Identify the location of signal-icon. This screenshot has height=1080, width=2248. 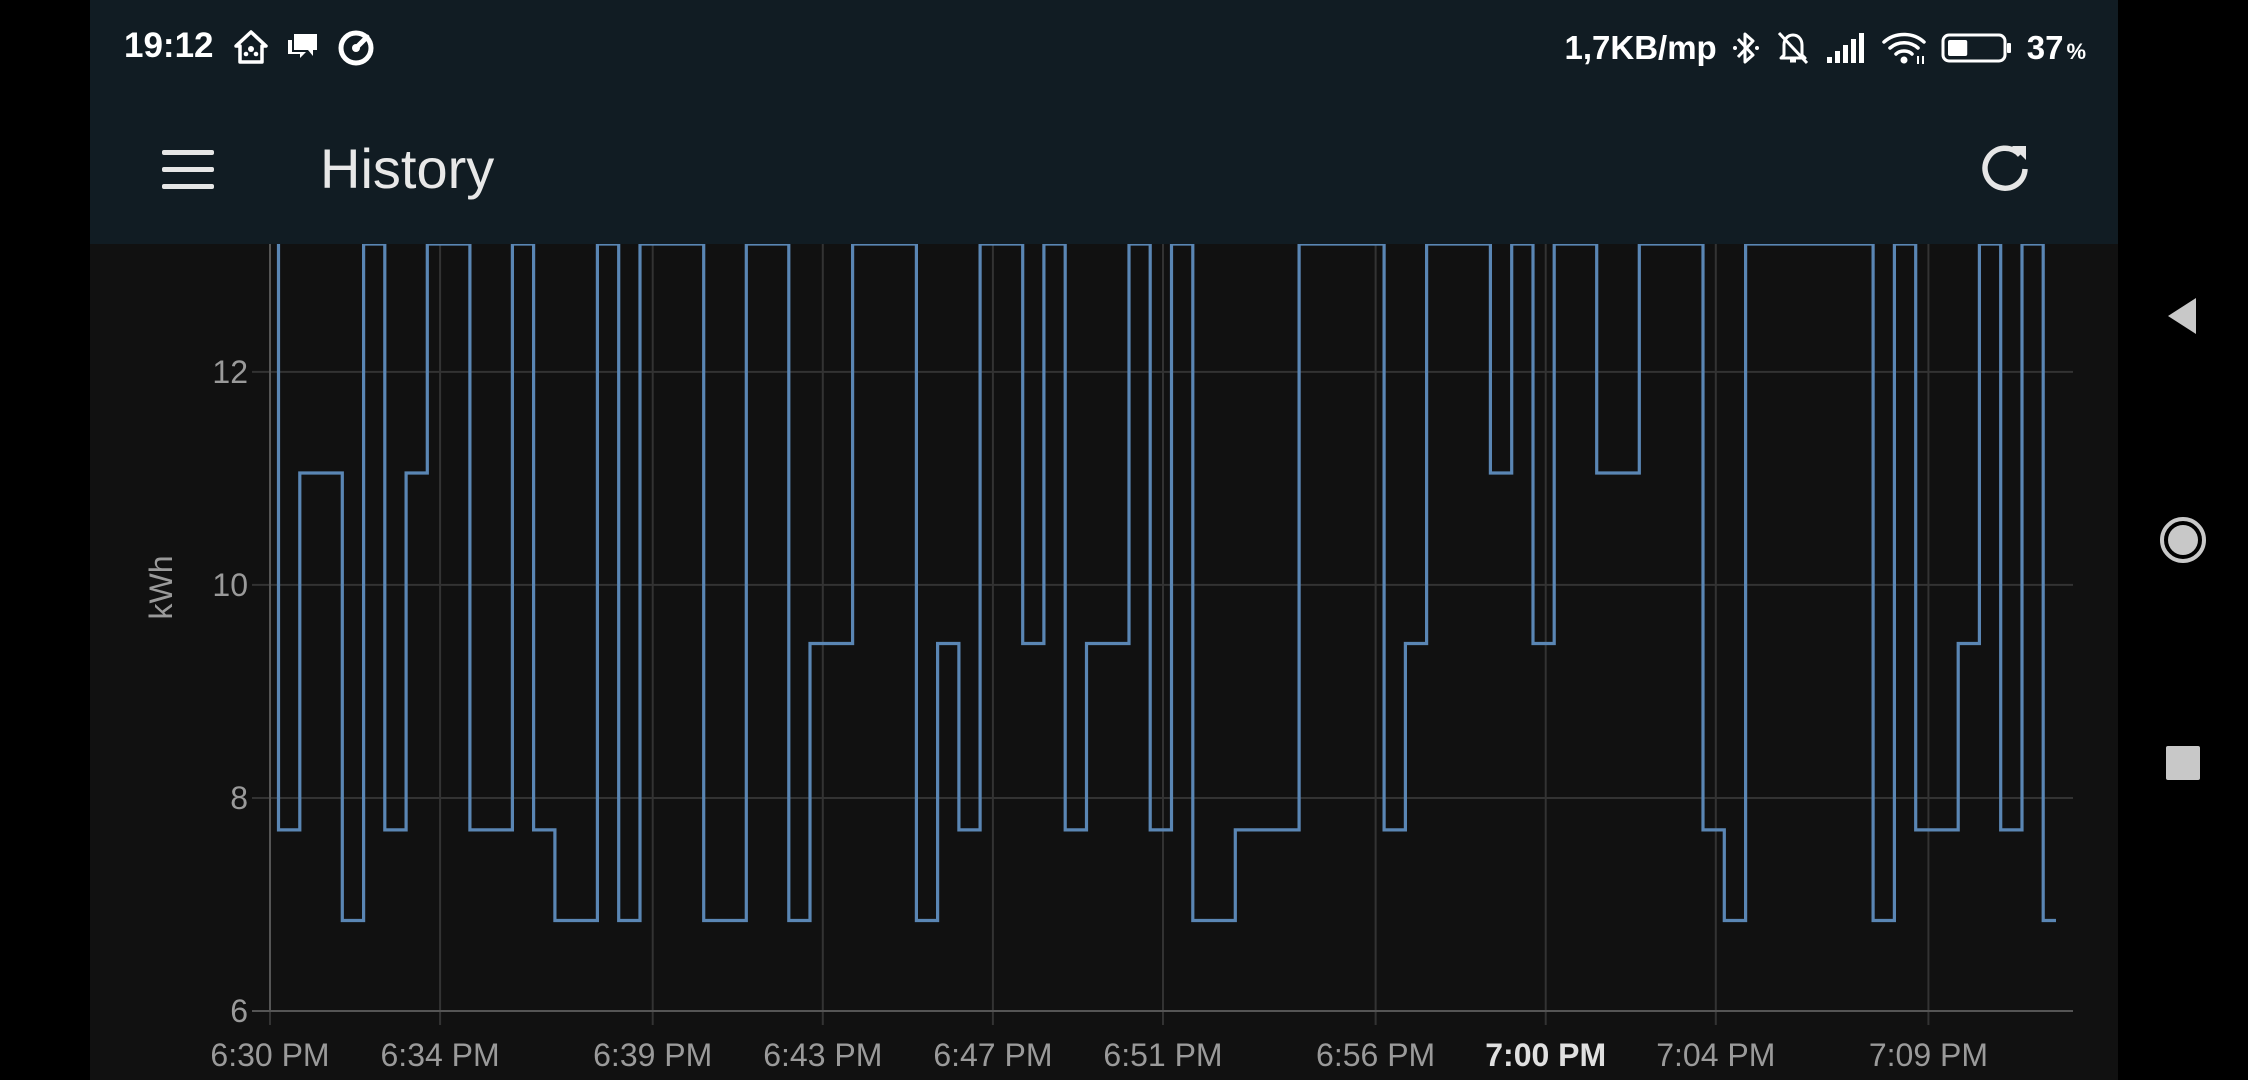
(1845, 48).